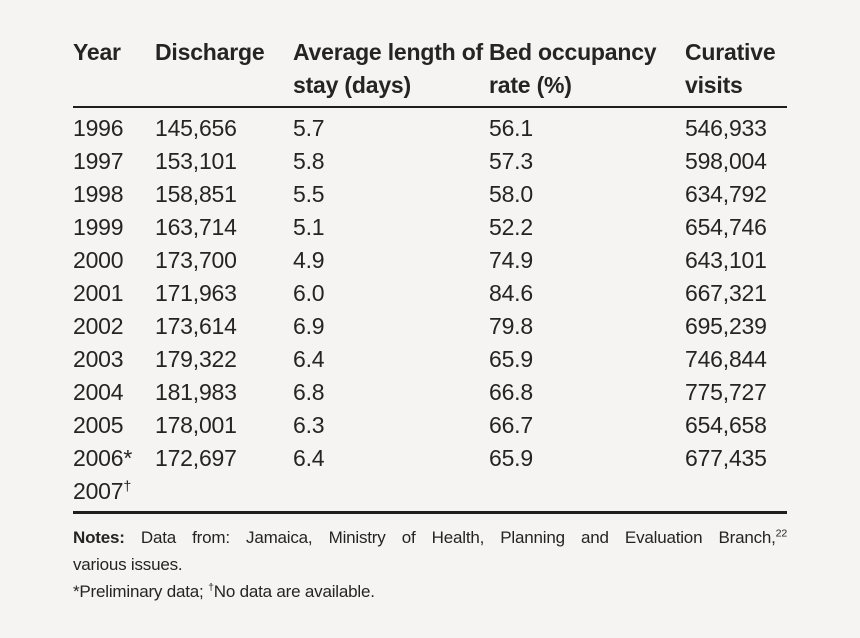 The height and width of the screenshot is (638, 860). Describe the element at coordinates (587, 494) in the screenshot. I see `cell-bed-occupancy-rate` at that location.